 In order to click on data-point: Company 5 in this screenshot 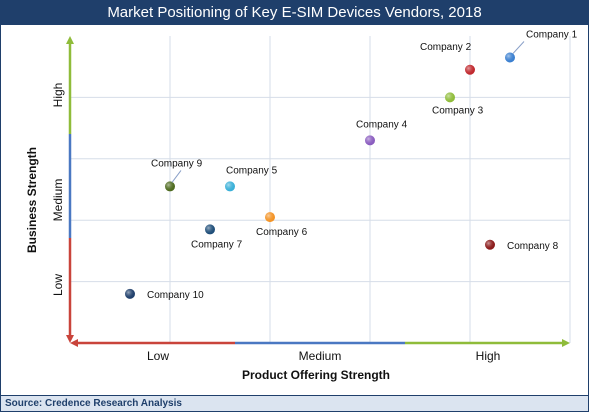, I will do `click(251, 178)`.